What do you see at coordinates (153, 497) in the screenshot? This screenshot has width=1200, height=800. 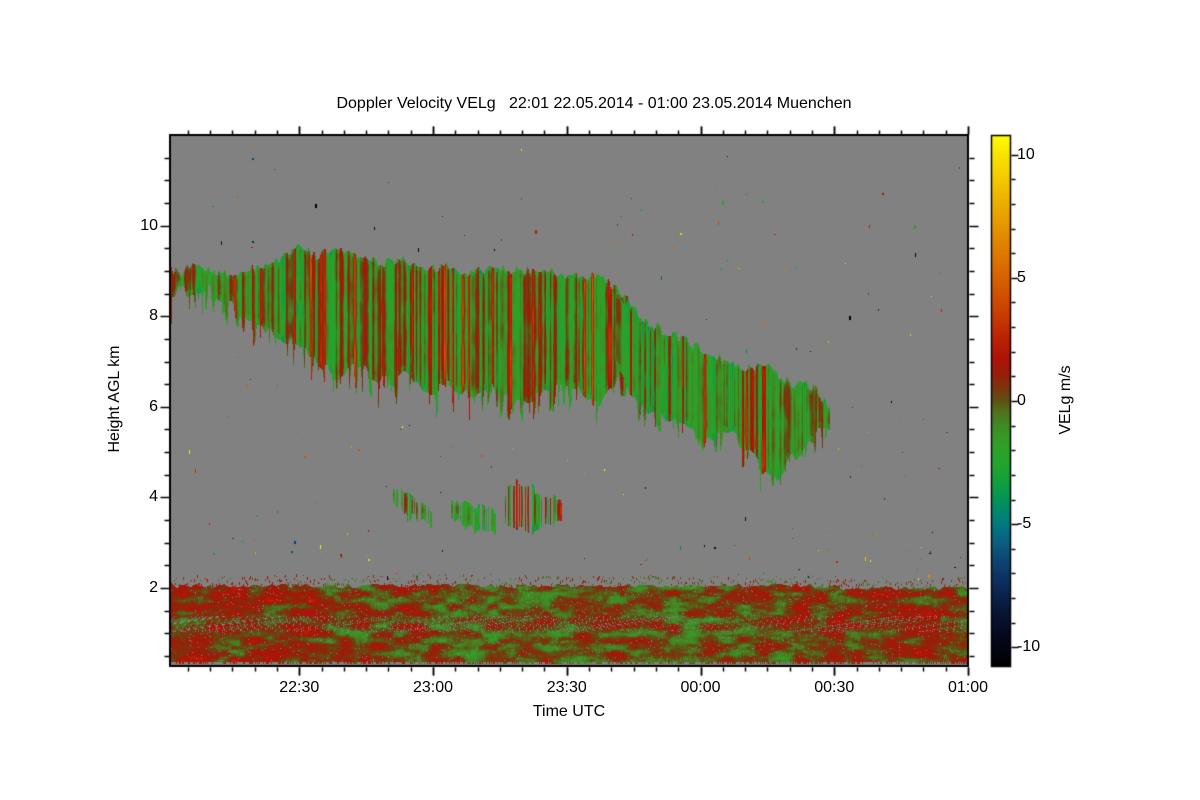 I see `y-tick-label: 4` at bounding box center [153, 497].